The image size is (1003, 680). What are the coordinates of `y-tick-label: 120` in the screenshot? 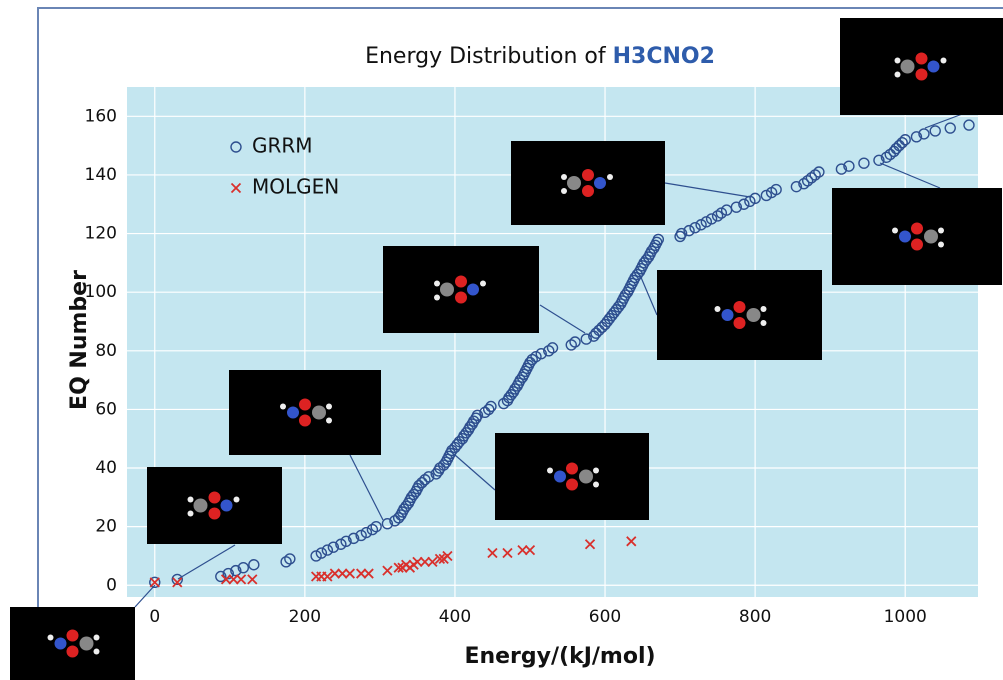 It's located at (101, 234).